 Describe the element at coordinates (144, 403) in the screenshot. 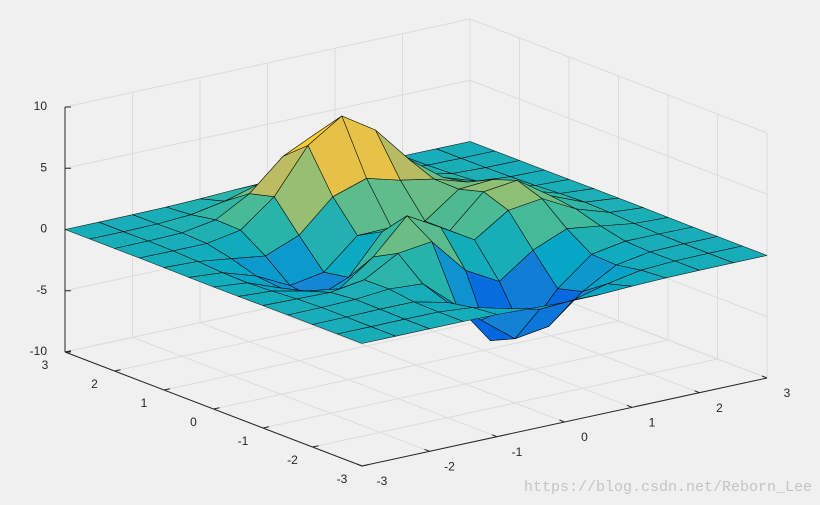

I see `y-tick-label: 1` at that location.